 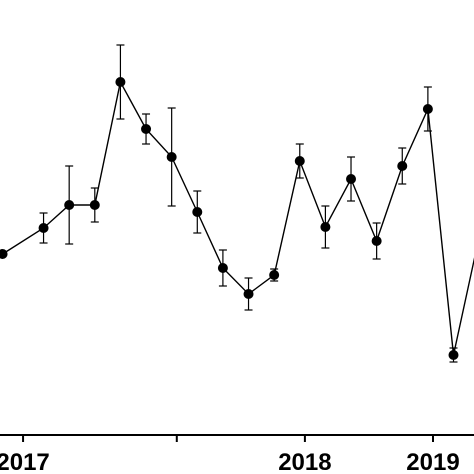 What do you see at coordinates (230, 461) in the screenshot?
I see `x-axis-tick-labels: 2017 2018 2019` at bounding box center [230, 461].